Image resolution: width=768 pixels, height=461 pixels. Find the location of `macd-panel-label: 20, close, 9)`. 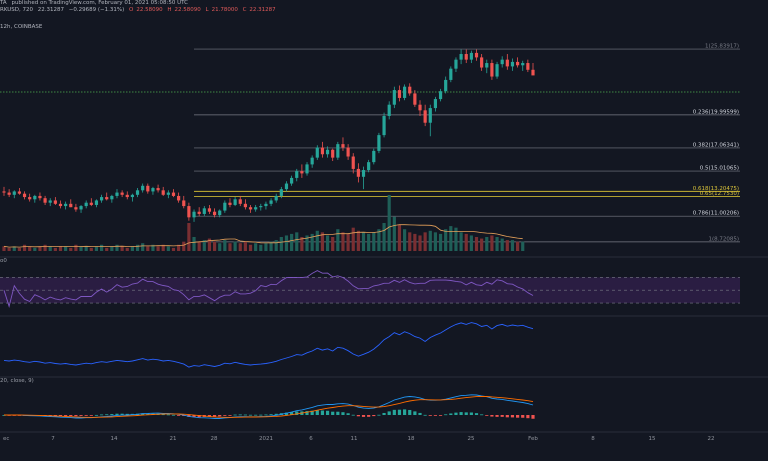

macd-panel-label: 20, close, 9) is located at coordinates (17, 381).